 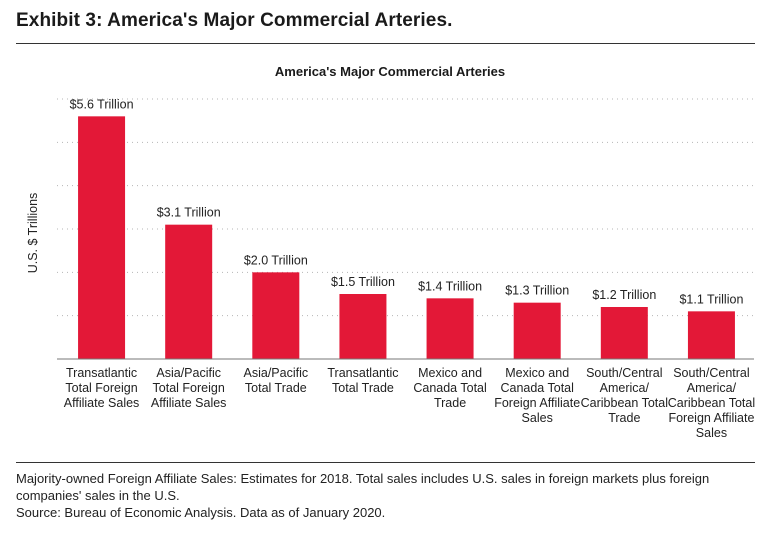 What do you see at coordinates (33, 233) in the screenshot?
I see `y-axis-label: U.S. $ Trillions` at bounding box center [33, 233].